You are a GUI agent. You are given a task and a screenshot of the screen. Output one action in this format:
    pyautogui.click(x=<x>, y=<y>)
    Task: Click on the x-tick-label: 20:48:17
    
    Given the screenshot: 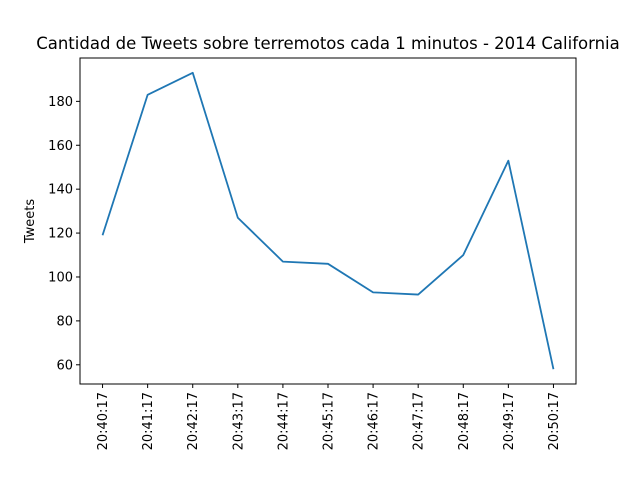 What is the action you would take?
    pyautogui.click(x=464, y=421)
    